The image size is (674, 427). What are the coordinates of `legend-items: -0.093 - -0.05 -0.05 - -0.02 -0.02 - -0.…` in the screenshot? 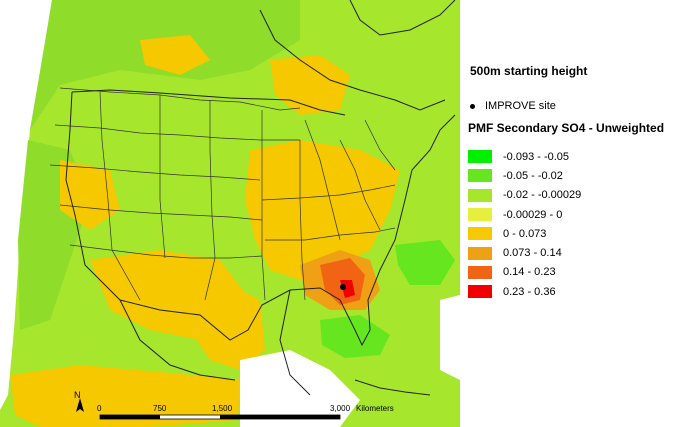 It's located at (524, 224).